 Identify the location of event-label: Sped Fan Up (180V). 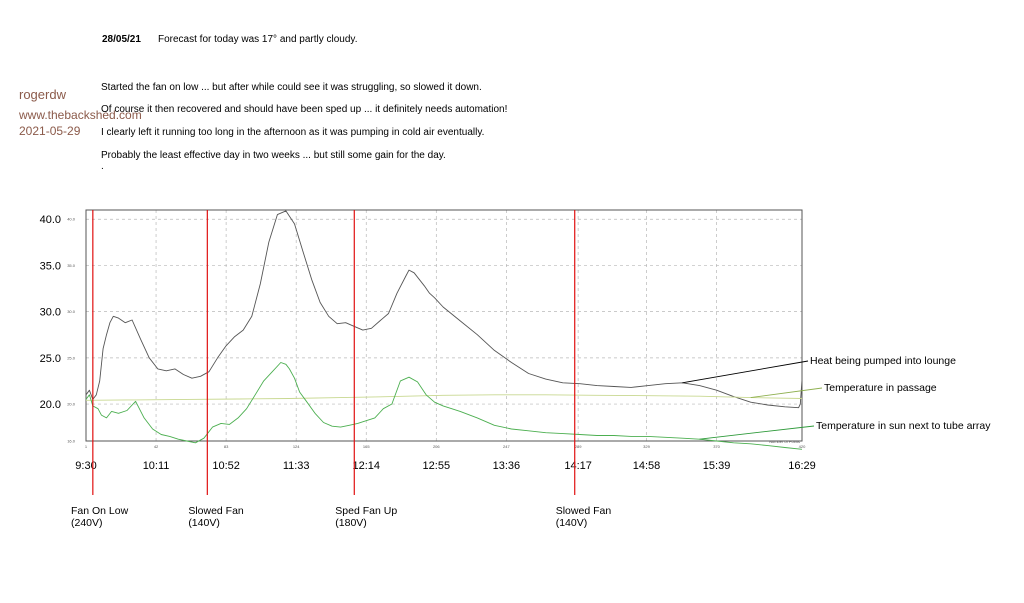
(366, 517).